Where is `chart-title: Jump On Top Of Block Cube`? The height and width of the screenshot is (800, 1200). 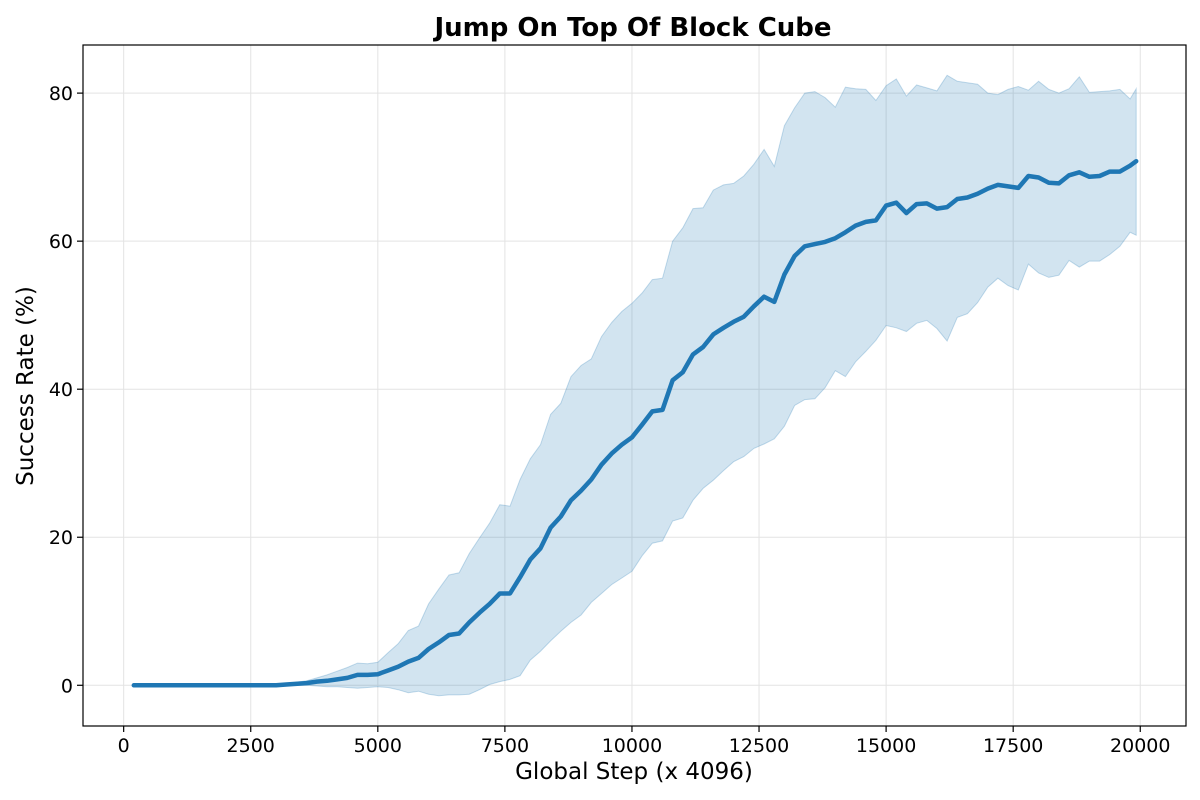 chart-title: Jump On Top Of Block Cube is located at coordinates (631, 28).